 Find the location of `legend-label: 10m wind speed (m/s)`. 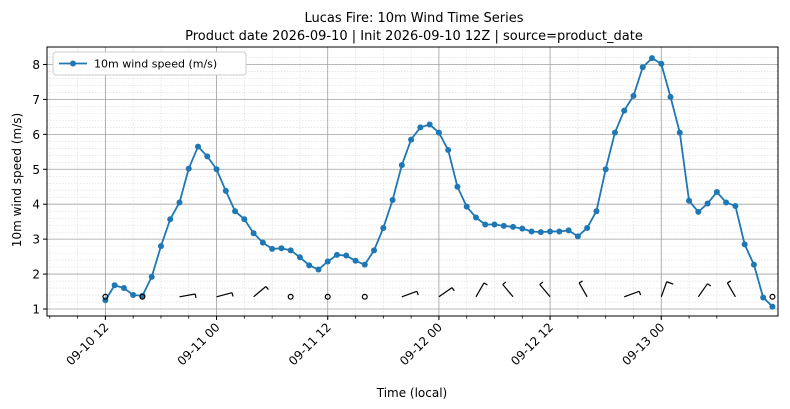

legend-label: 10m wind speed (m/s) is located at coordinates (155, 64).